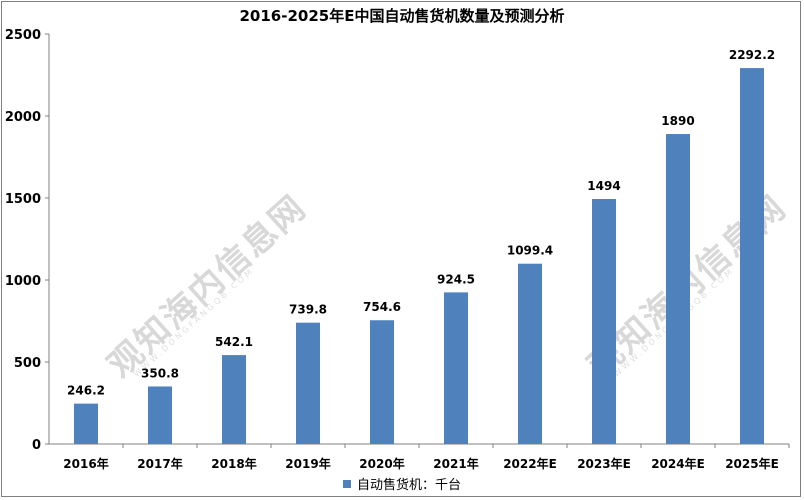  I want to click on y-tick-label: 0, so click(36, 445).